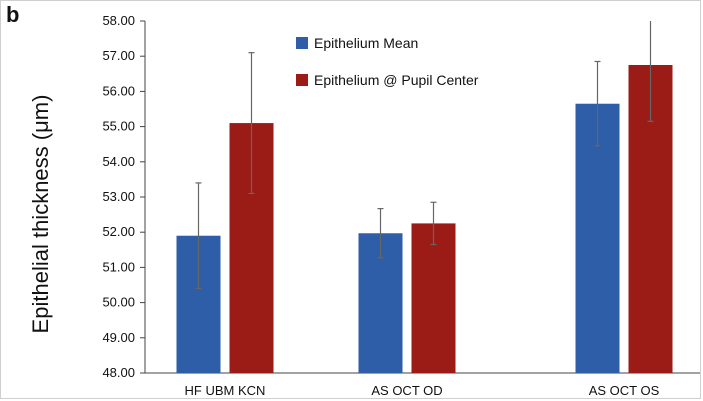 Image resolution: width=703 pixels, height=401 pixels. What do you see at coordinates (597, 238) in the screenshot?
I see `bar-epithelium-mean` at bounding box center [597, 238].